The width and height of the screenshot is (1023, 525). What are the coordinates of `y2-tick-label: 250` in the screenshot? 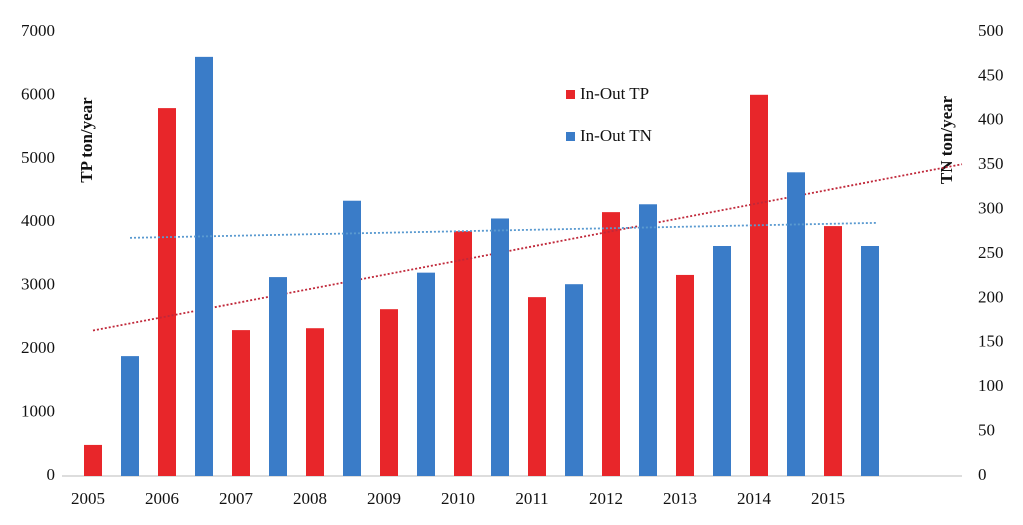 It's located at (991, 252).